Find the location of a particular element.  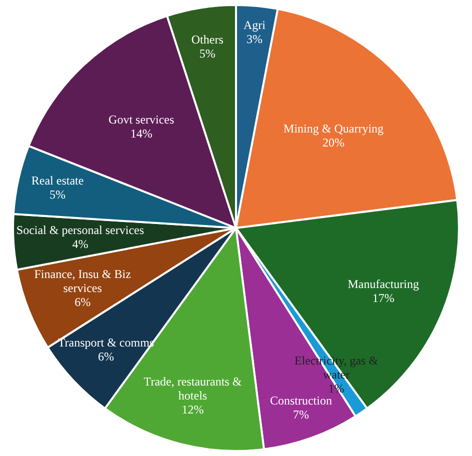

slice-label: Finance, Insu & Biz services is located at coordinates (82, 280).